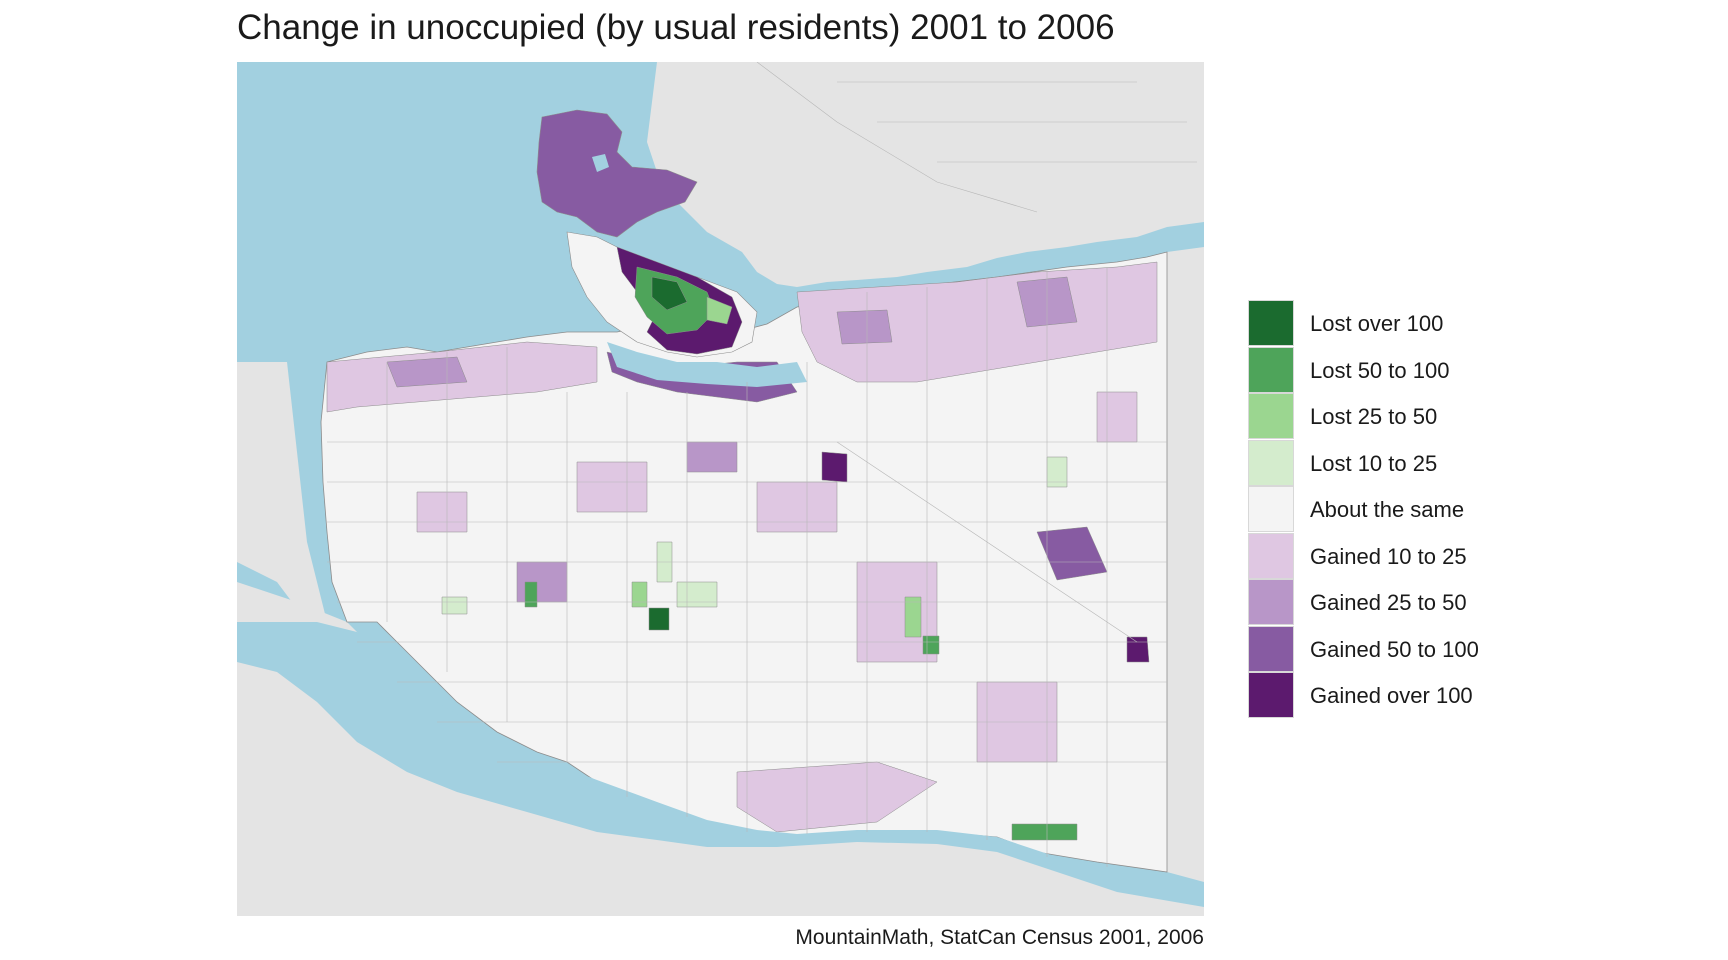 The image size is (1728, 960). Describe the element at coordinates (697, 594) in the screenshot. I see `patch-lost-10-b` at that location.